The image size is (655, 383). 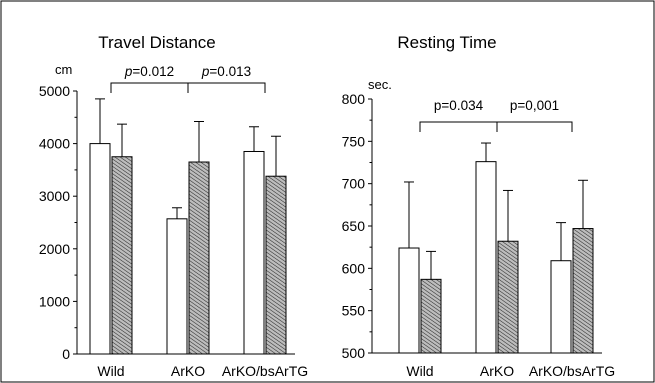 What do you see at coordinates (354, 353) in the screenshot?
I see `y-tick-label: 500` at bounding box center [354, 353].